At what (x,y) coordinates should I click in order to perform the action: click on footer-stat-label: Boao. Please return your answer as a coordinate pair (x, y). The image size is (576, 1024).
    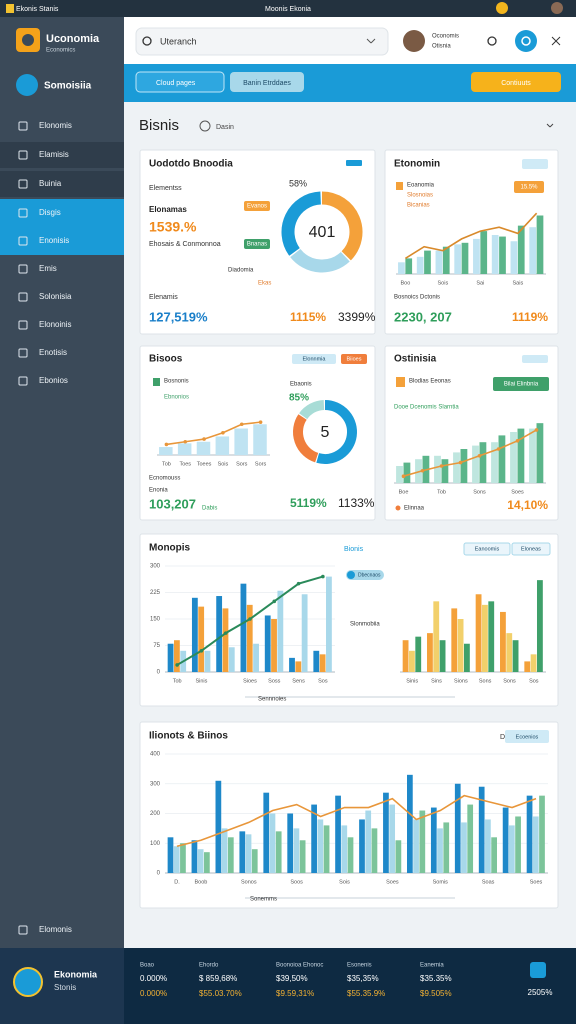
    Looking at the image, I should click on (147, 966).